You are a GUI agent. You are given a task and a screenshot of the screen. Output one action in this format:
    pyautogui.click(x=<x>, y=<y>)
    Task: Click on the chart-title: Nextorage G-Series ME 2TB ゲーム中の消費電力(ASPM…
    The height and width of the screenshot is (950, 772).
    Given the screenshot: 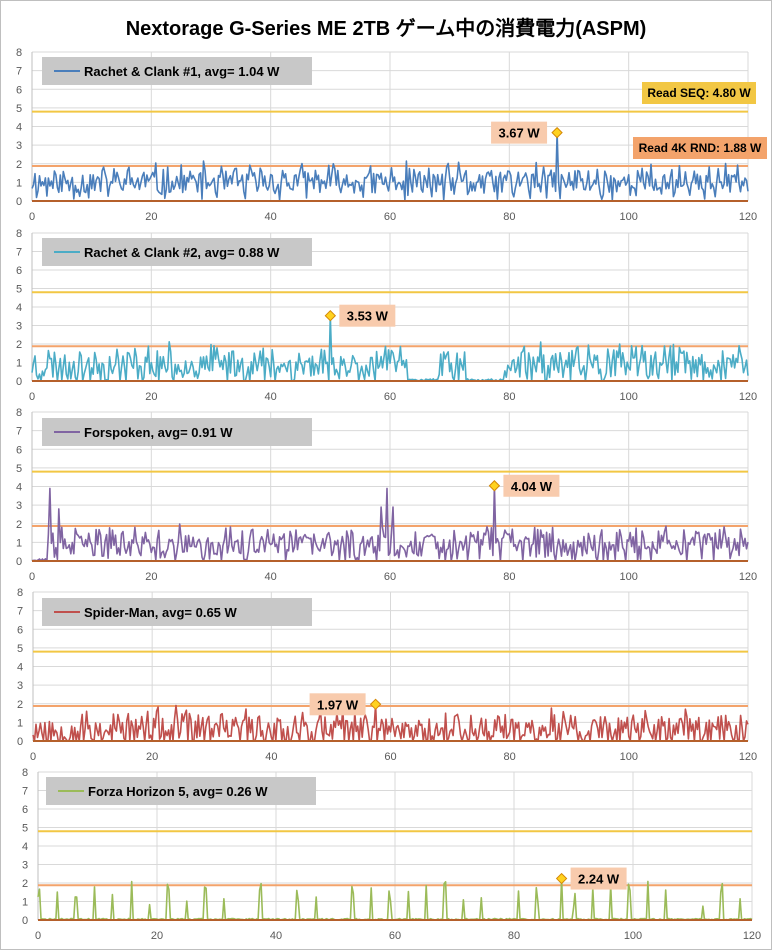 What is the action you would take?
    pyautogui.click(x=386, y=29)
    